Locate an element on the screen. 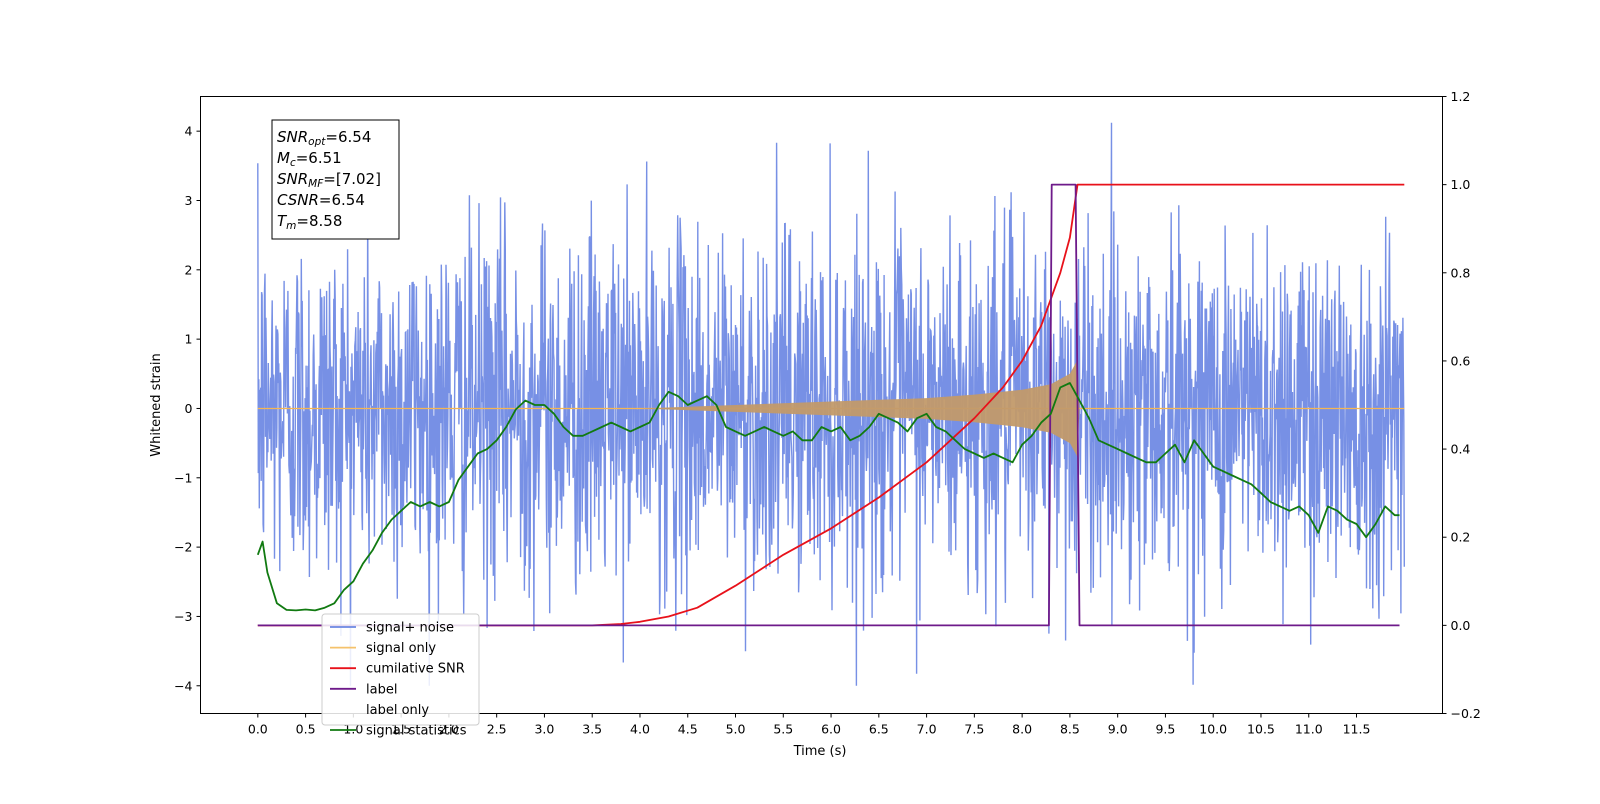 The image size is (1600, 804). y-right-tick-label: −0.2 is located at coordinates (1466, 713).